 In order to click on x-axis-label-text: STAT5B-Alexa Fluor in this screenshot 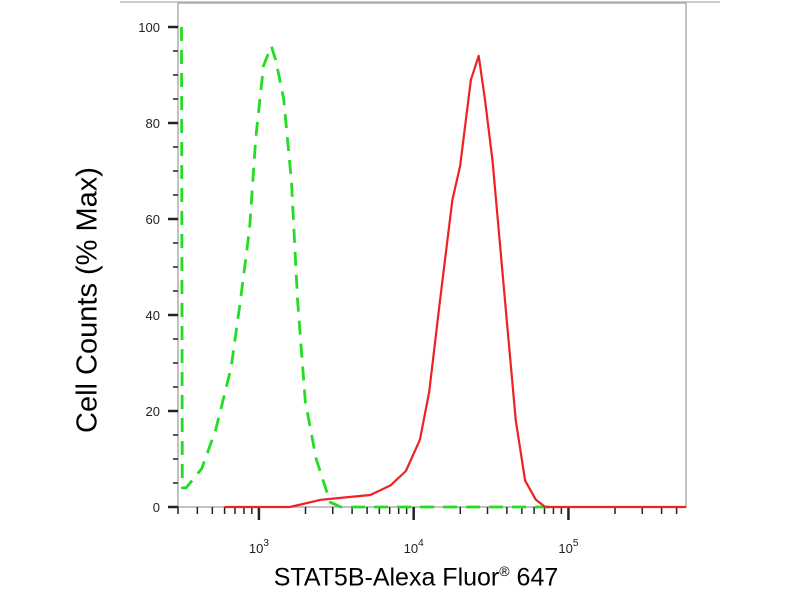, I will do `click(386, 577)`.